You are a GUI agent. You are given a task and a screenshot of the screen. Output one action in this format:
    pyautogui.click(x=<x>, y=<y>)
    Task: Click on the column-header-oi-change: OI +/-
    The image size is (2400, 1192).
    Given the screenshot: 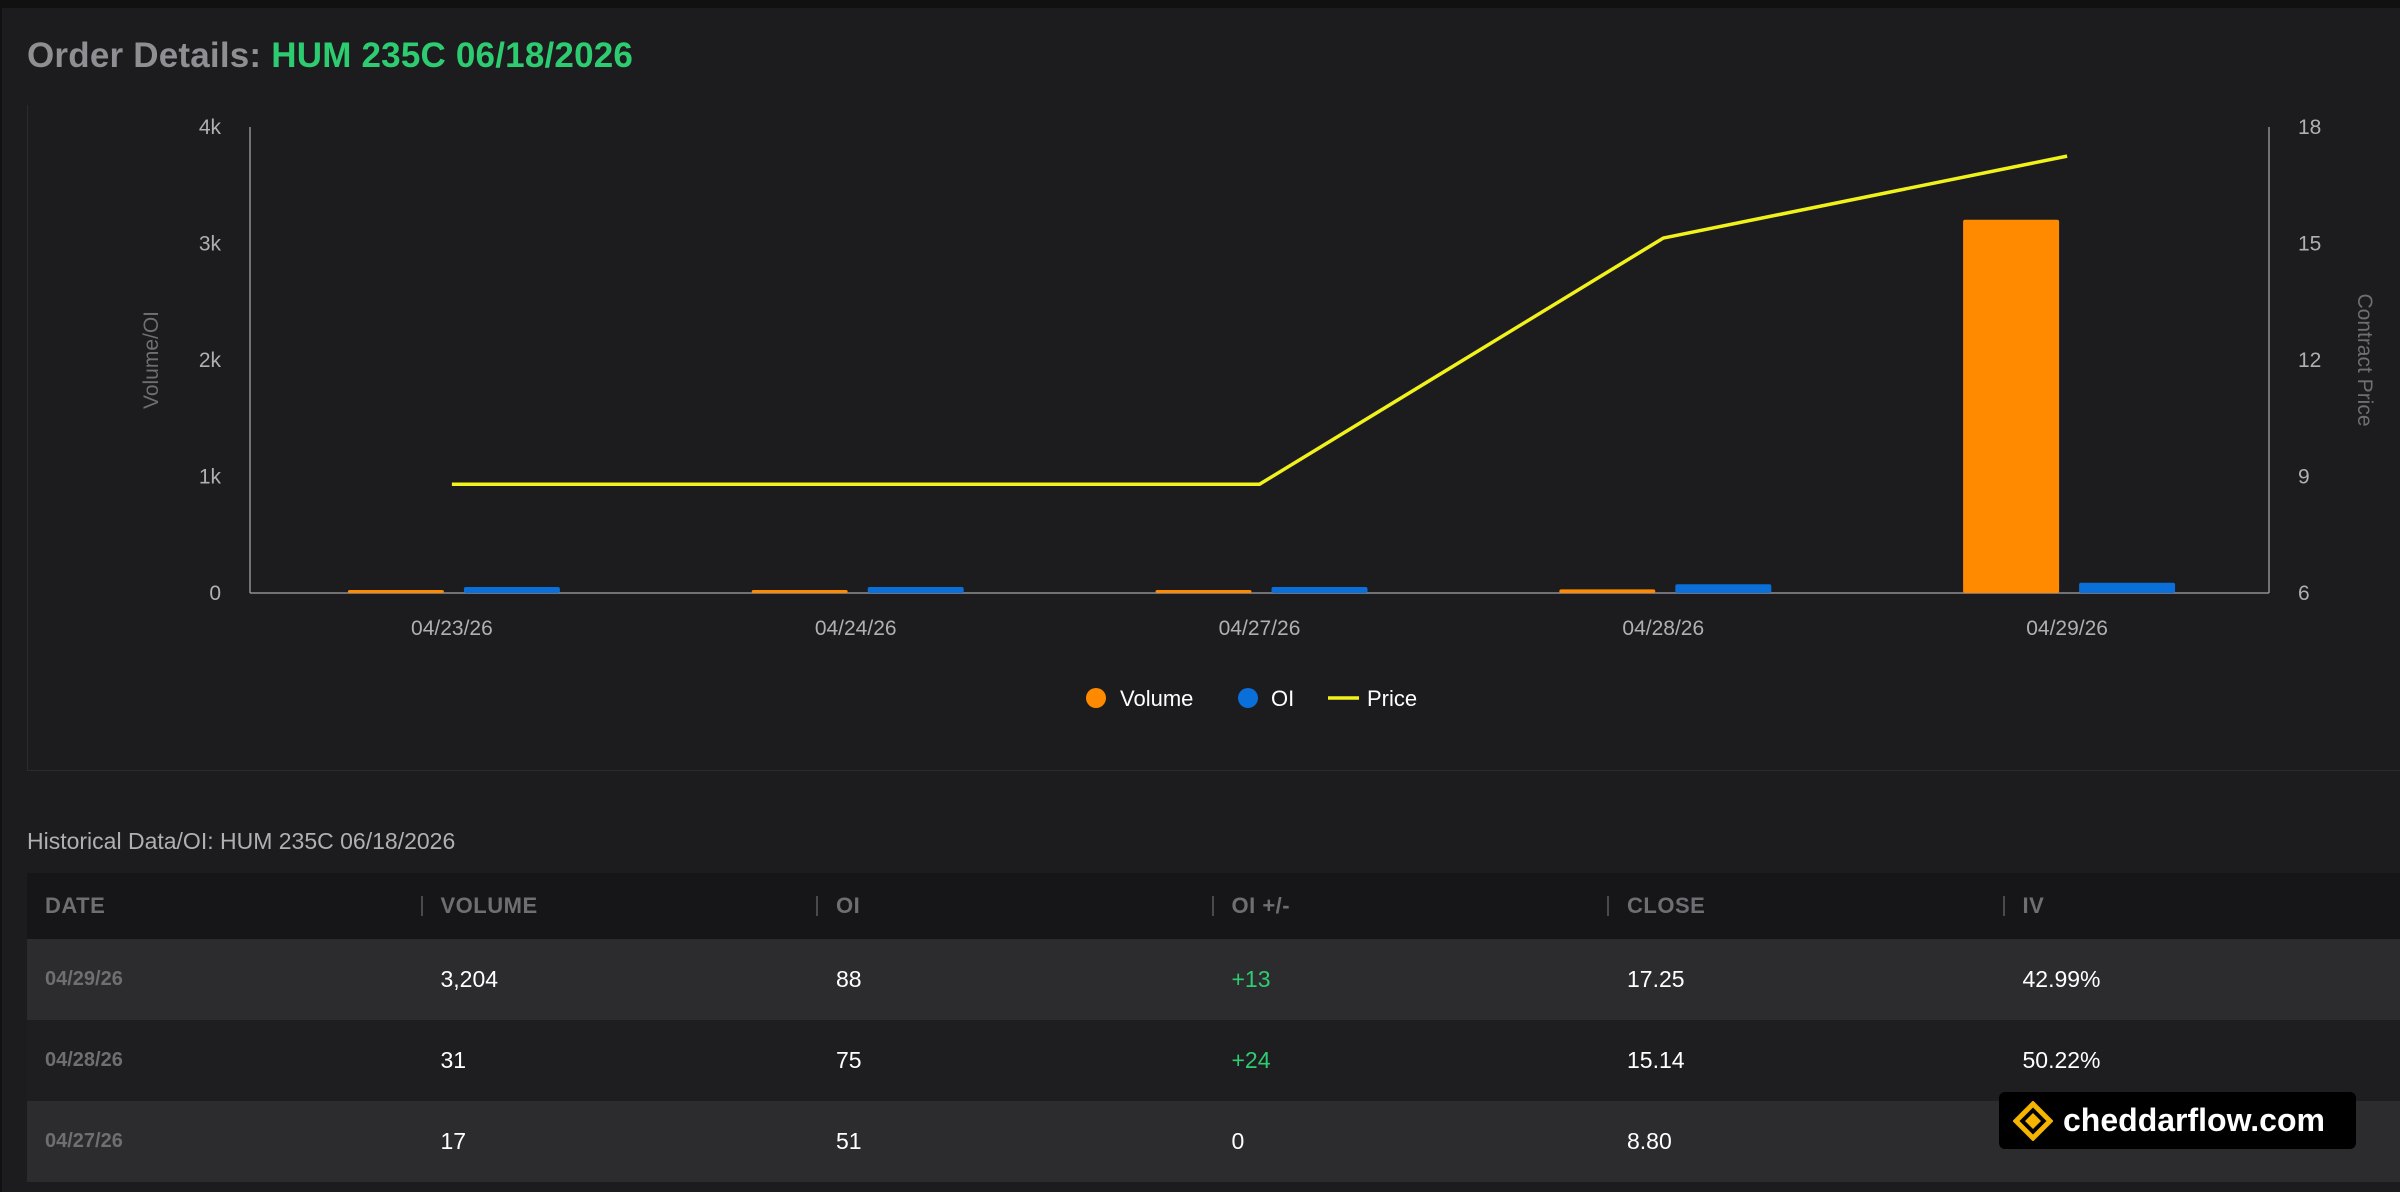 What is the action you would take?
    pyautogui.click(x=1411, y=906)
    